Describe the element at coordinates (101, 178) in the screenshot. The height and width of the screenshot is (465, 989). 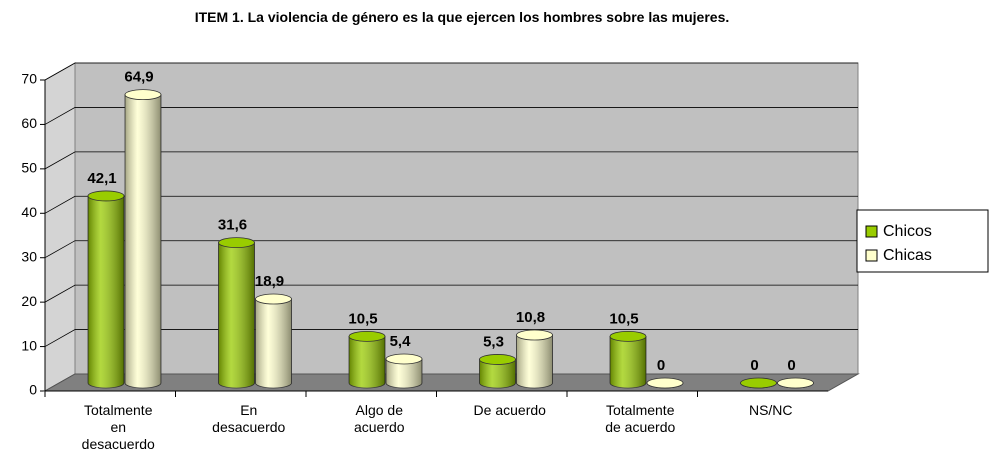
I see `data-label: 42,1` at that location.